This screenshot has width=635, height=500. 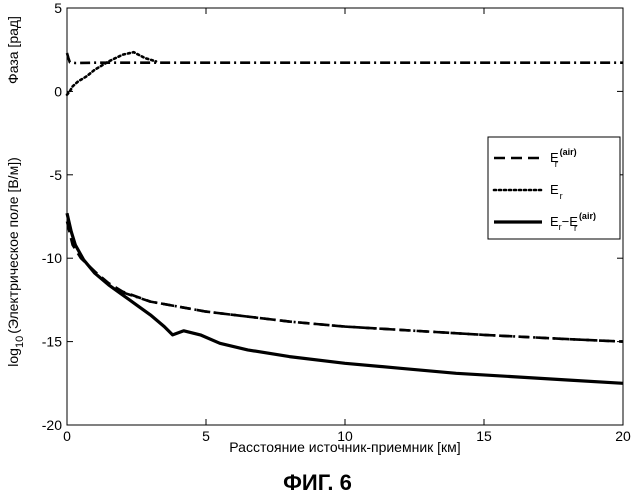 I want to click on y-tick-label-1: -15, so click(x=52, y=342).